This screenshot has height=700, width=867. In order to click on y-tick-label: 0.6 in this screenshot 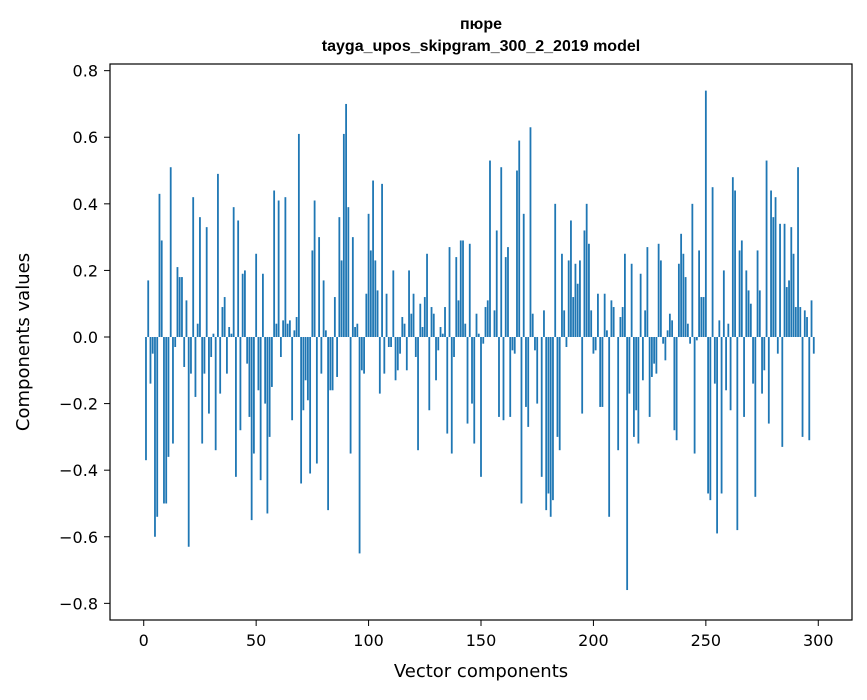, I will do `click(85, 137)`.